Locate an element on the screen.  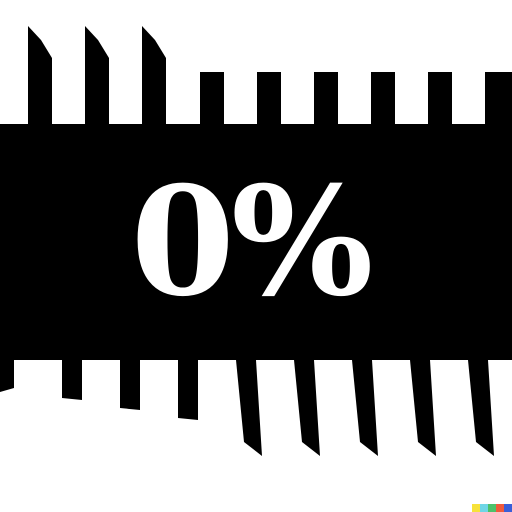
watermark is located at coordinates (492, 508).